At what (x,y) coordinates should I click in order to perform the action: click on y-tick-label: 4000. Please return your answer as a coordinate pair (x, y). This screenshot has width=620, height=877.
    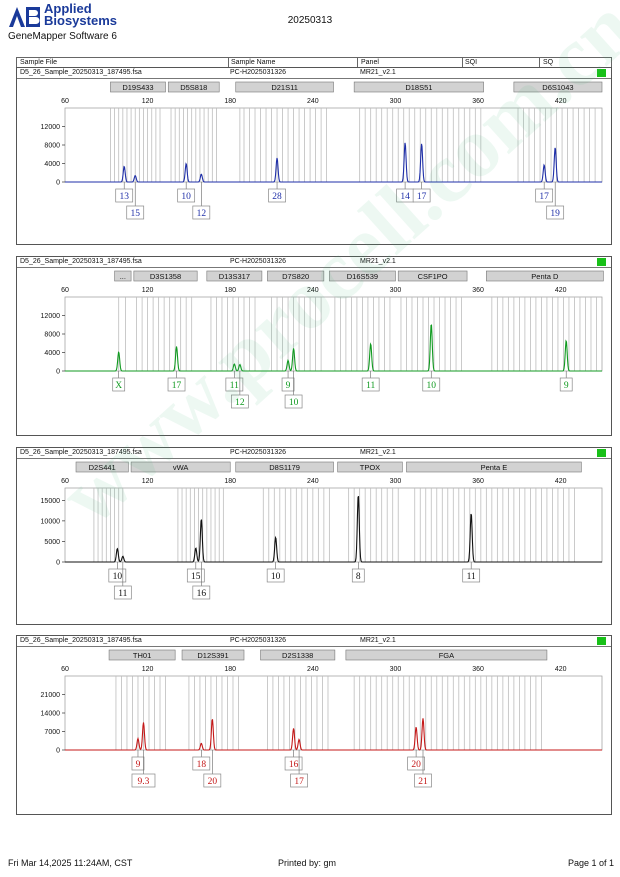
    Looking at the image, I should click on (52, 353).